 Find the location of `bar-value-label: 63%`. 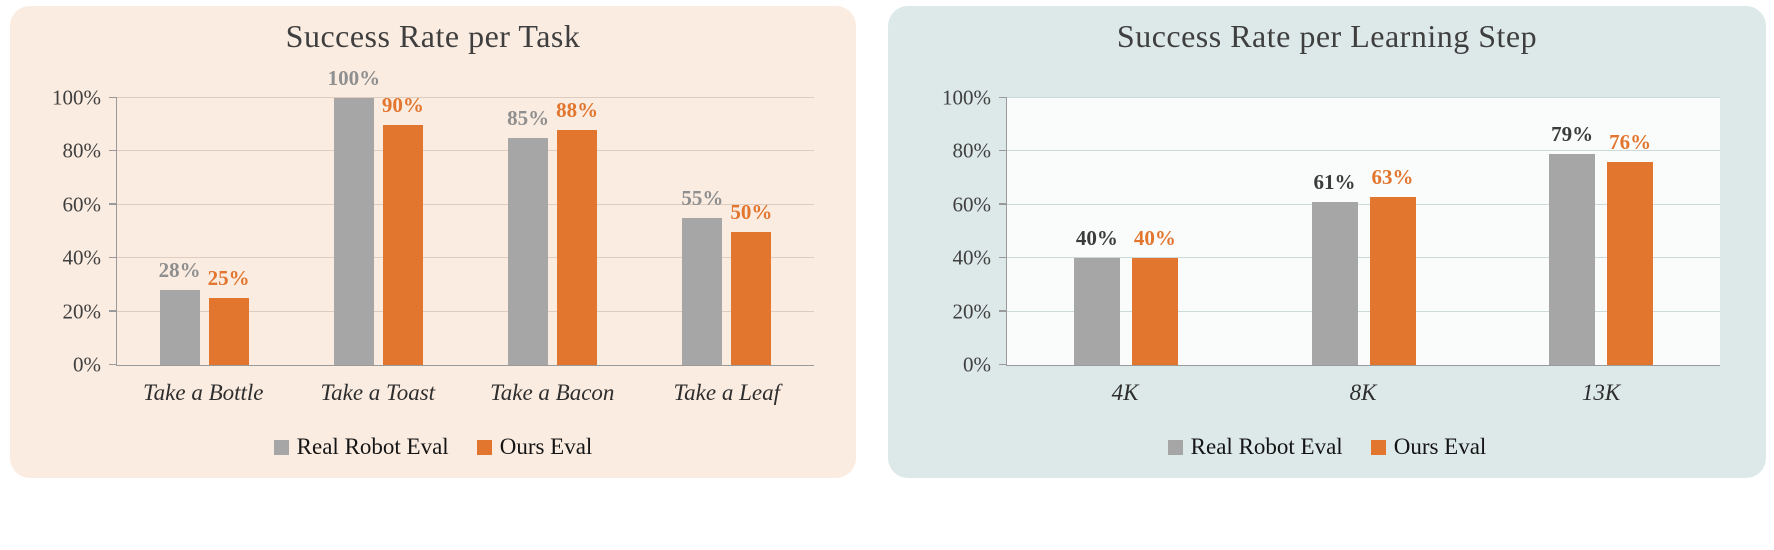

bar-value-label: 63% is located at coordinates (1392, 176).